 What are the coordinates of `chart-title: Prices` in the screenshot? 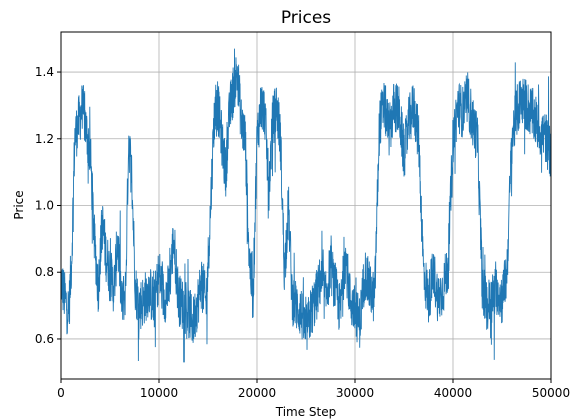 It's located at (306, 18).